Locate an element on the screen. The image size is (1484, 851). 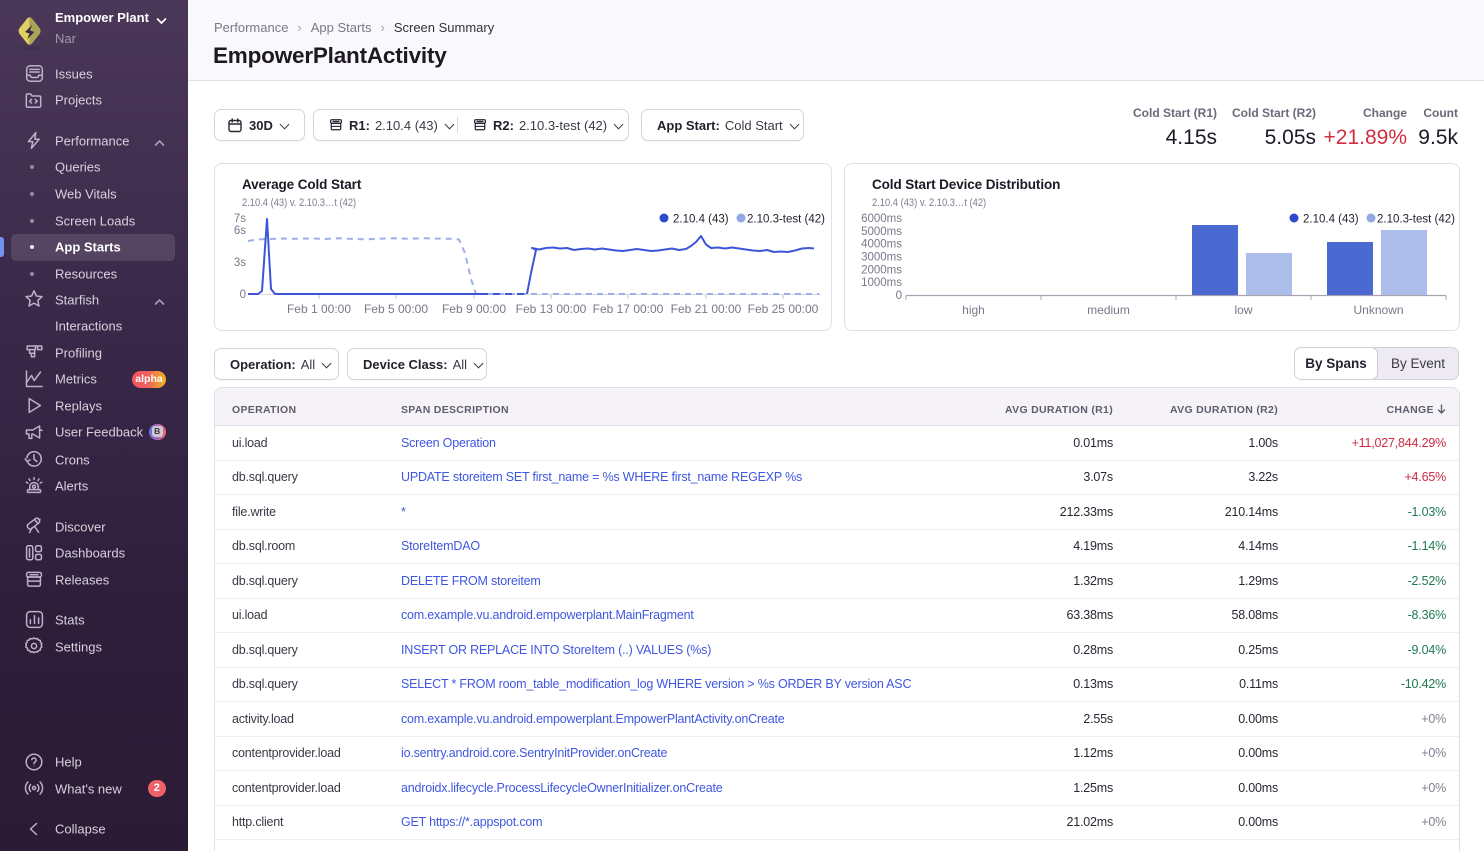
svg-text: 2000ms is located at coordinates (881, 271).